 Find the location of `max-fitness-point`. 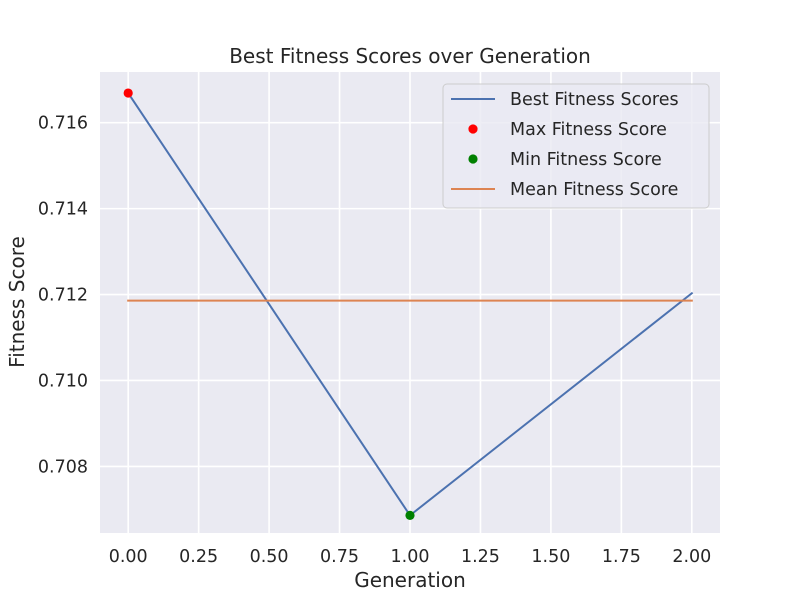

max-fitness-point is located at coordinates (128, 93).